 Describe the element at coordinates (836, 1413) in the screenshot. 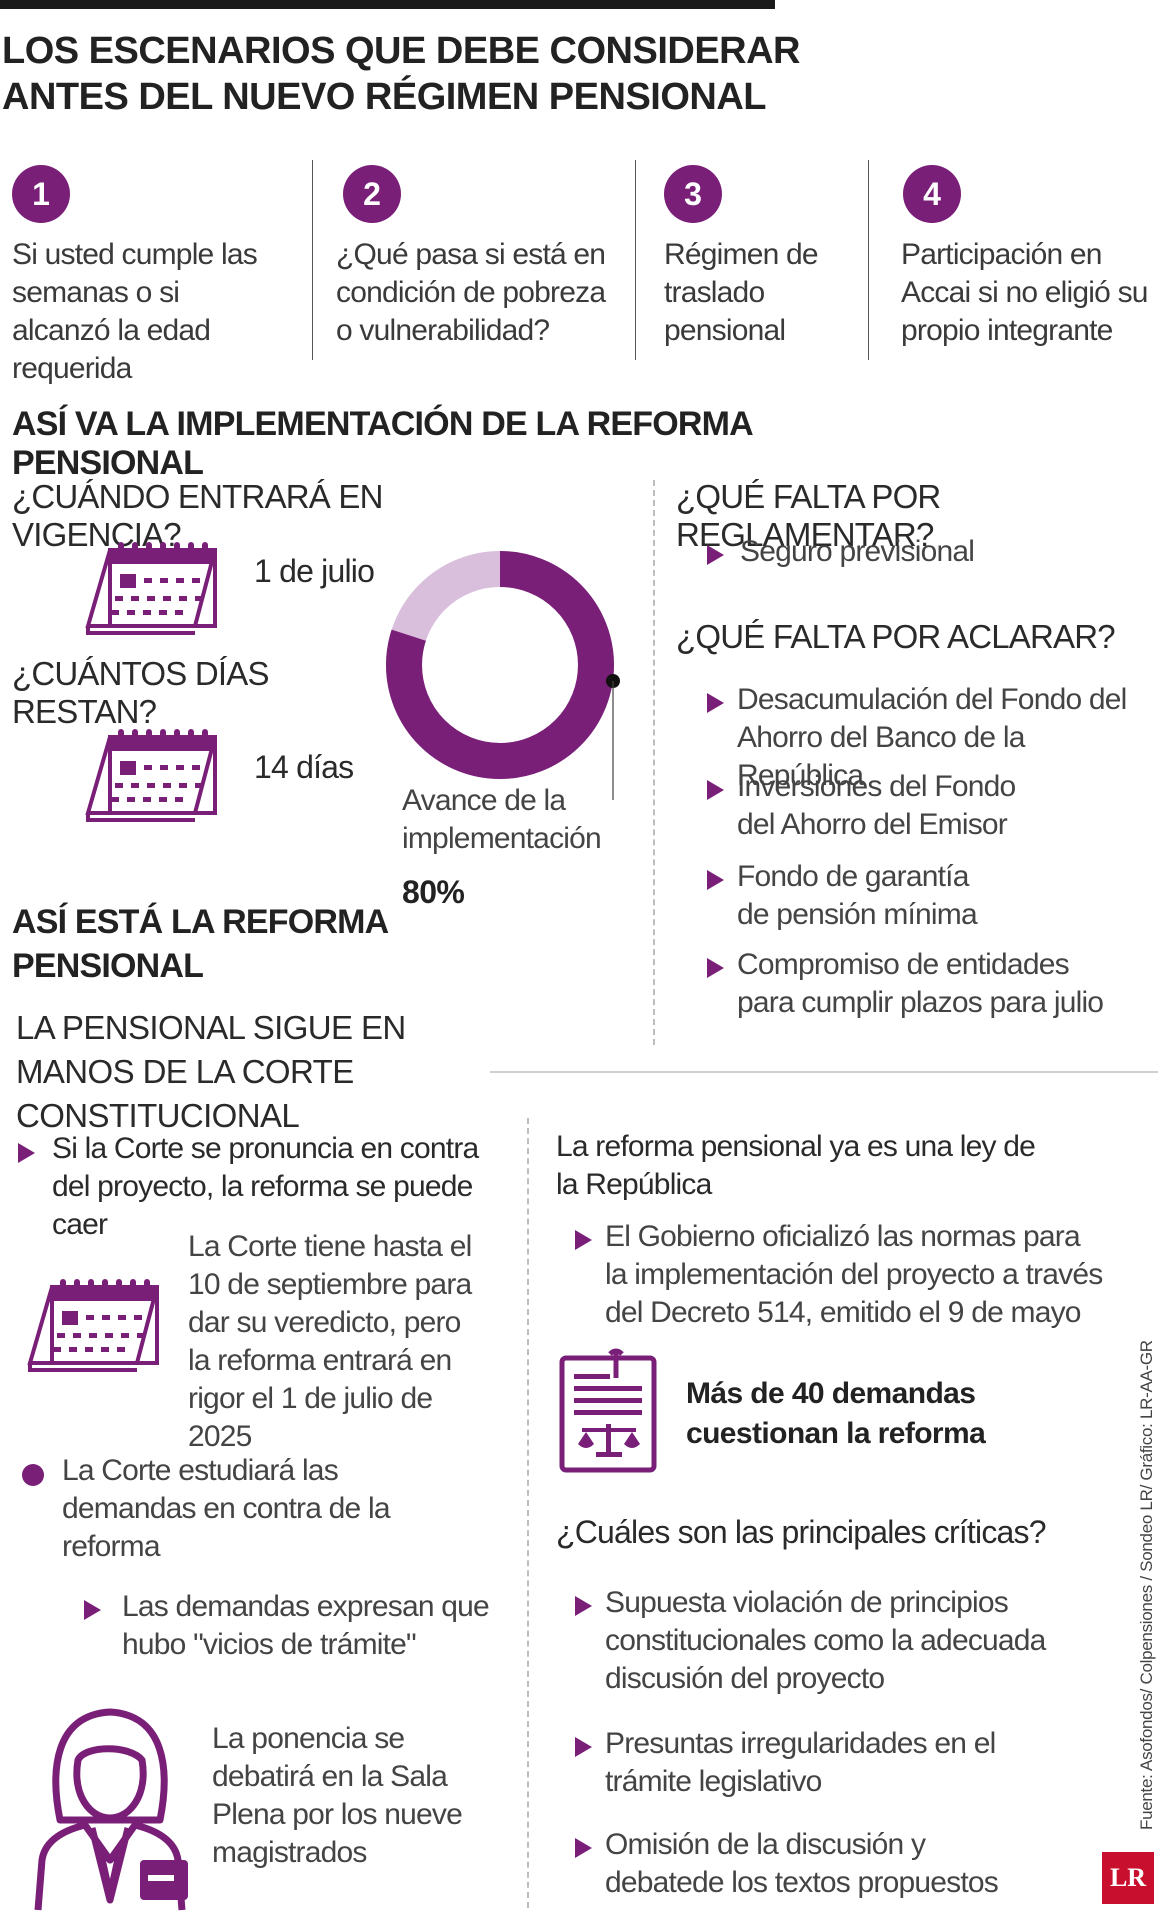

I see `demands-count-text: Más de 40 demandas cuestionan la reforma` at that location.